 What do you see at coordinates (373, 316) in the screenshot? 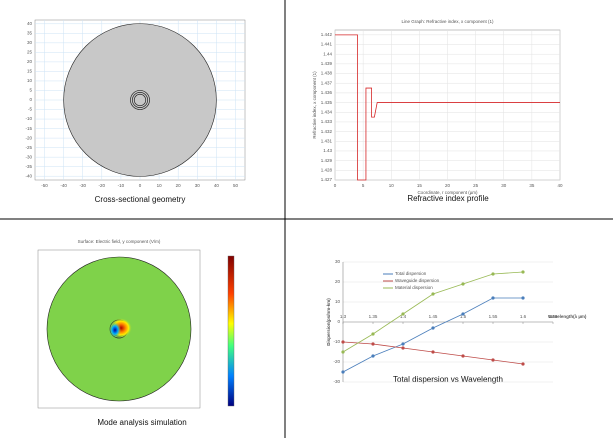
I see `x-tick-label: 1.35` at bounding box center [373, 316].